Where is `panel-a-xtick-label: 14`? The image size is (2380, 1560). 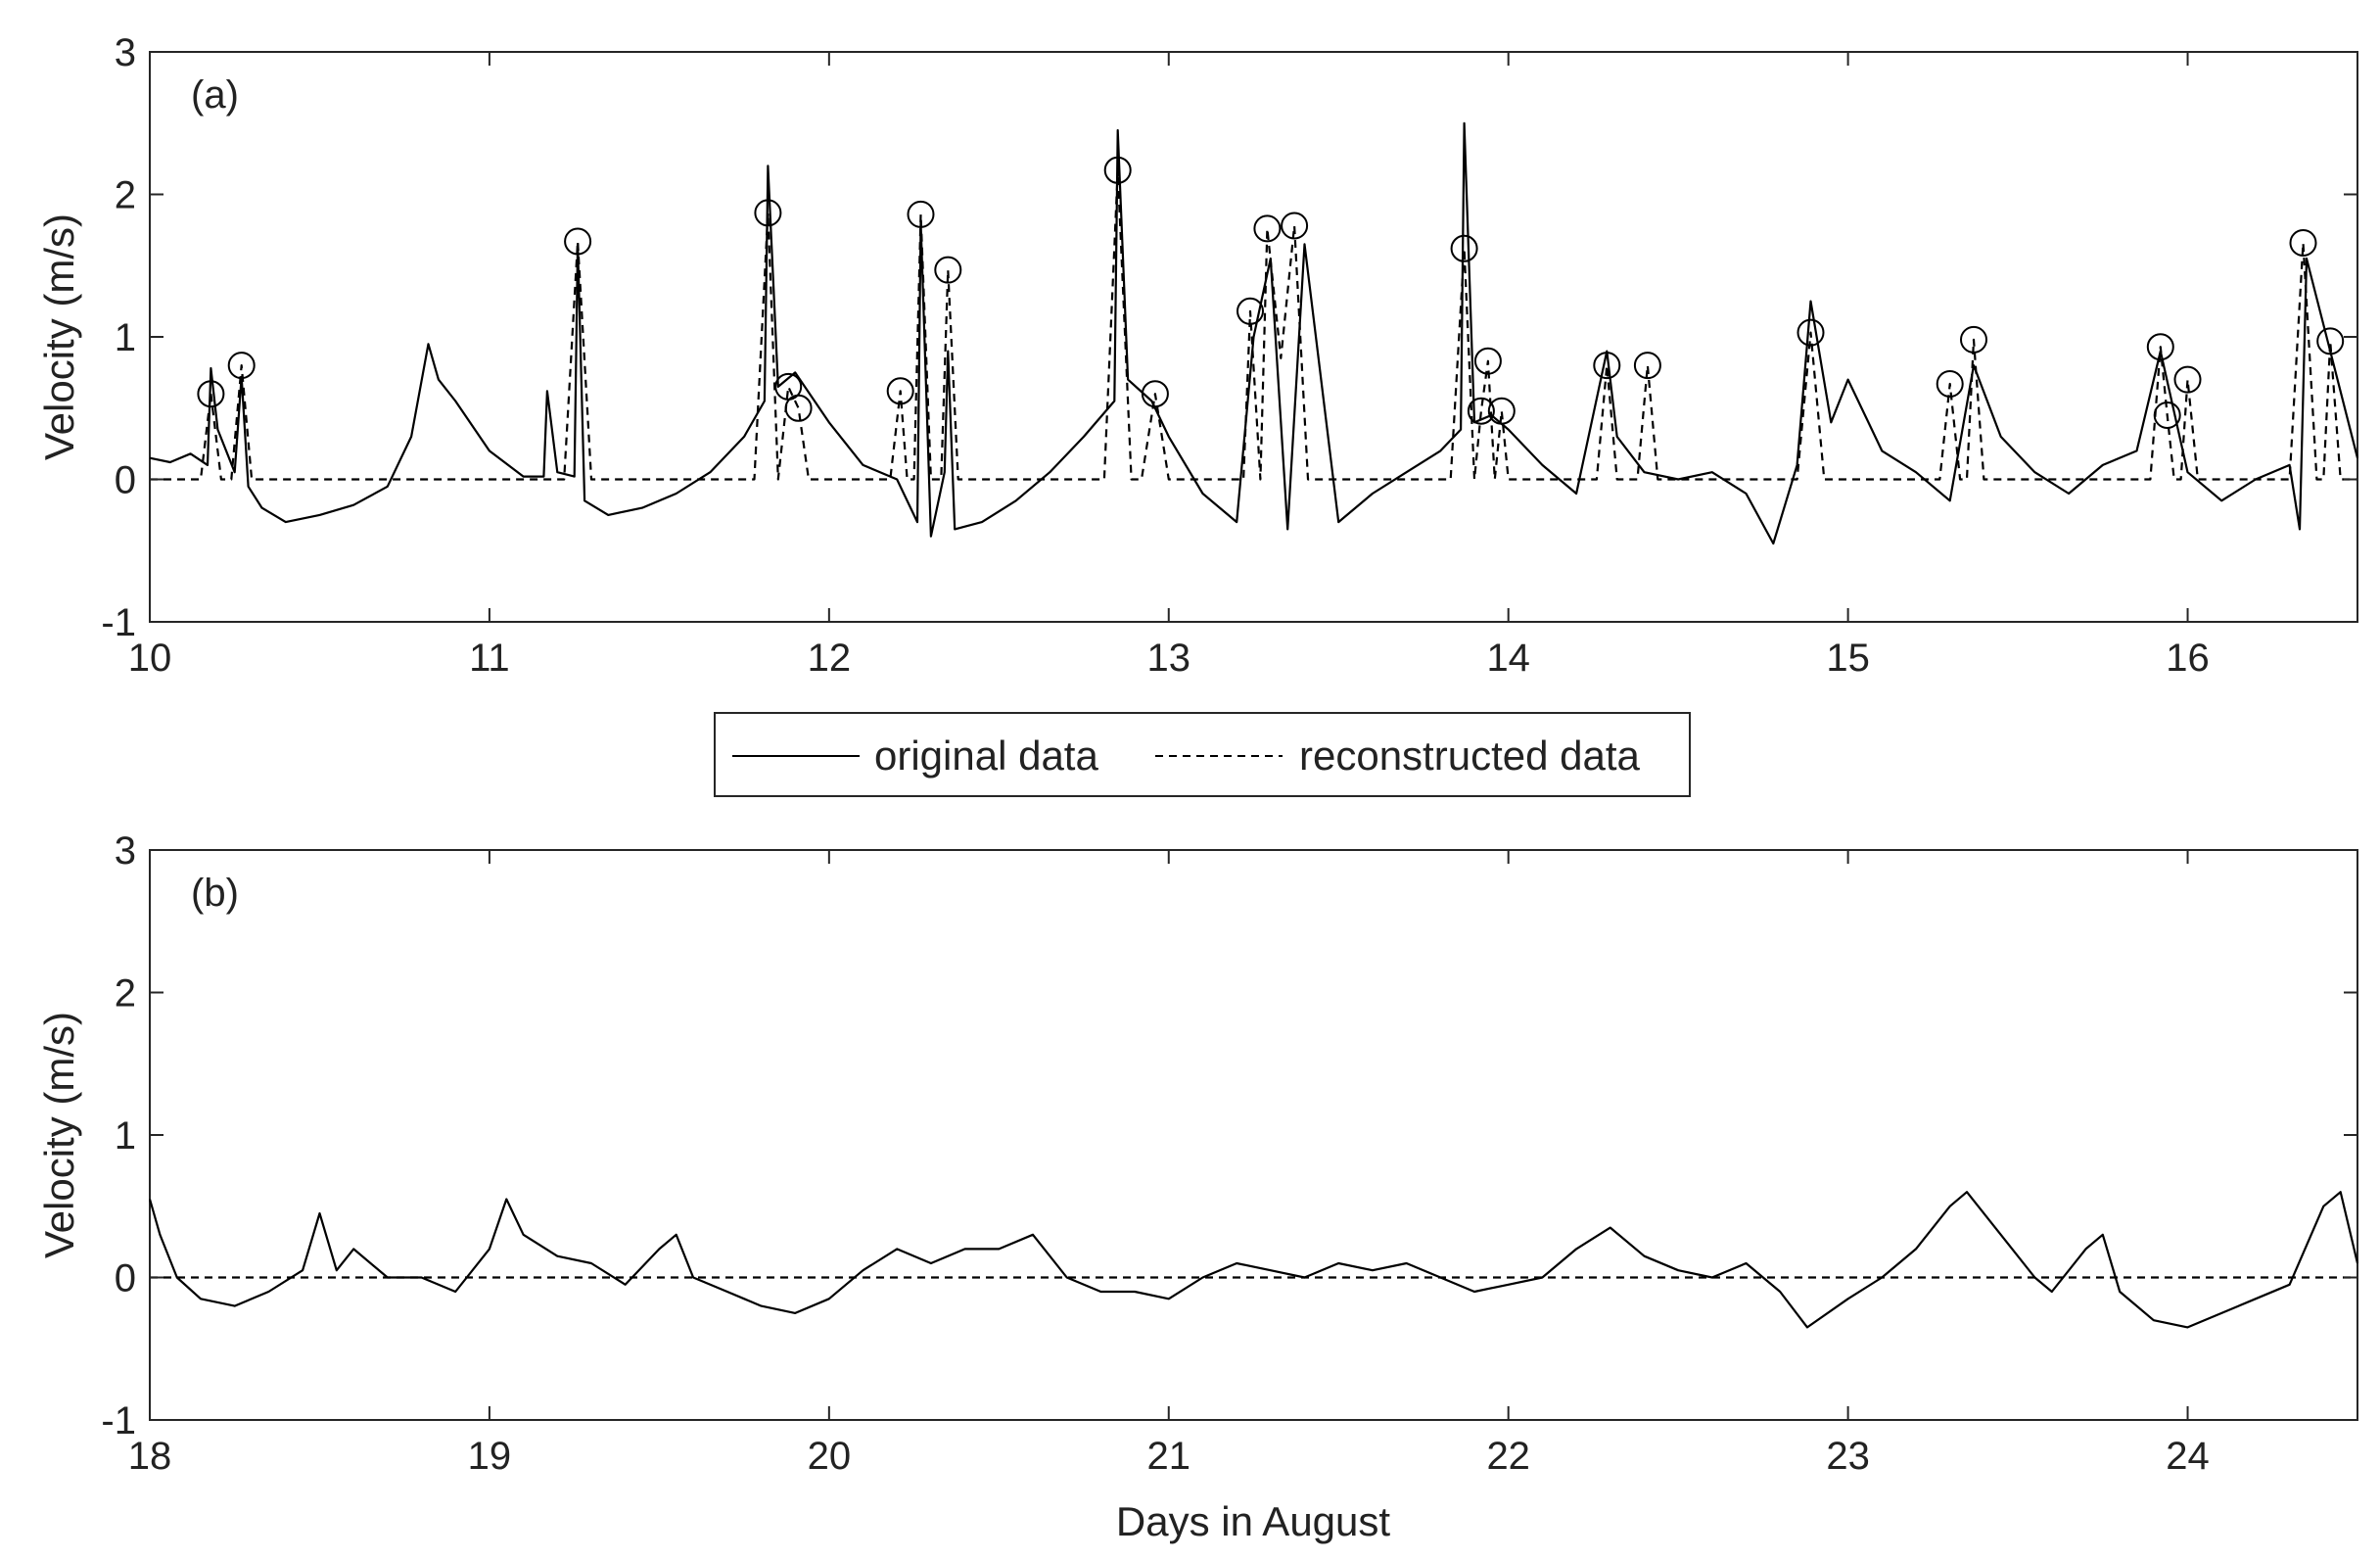
panel-a-xtick-label: 14 is located at coordinates (1508, 658).